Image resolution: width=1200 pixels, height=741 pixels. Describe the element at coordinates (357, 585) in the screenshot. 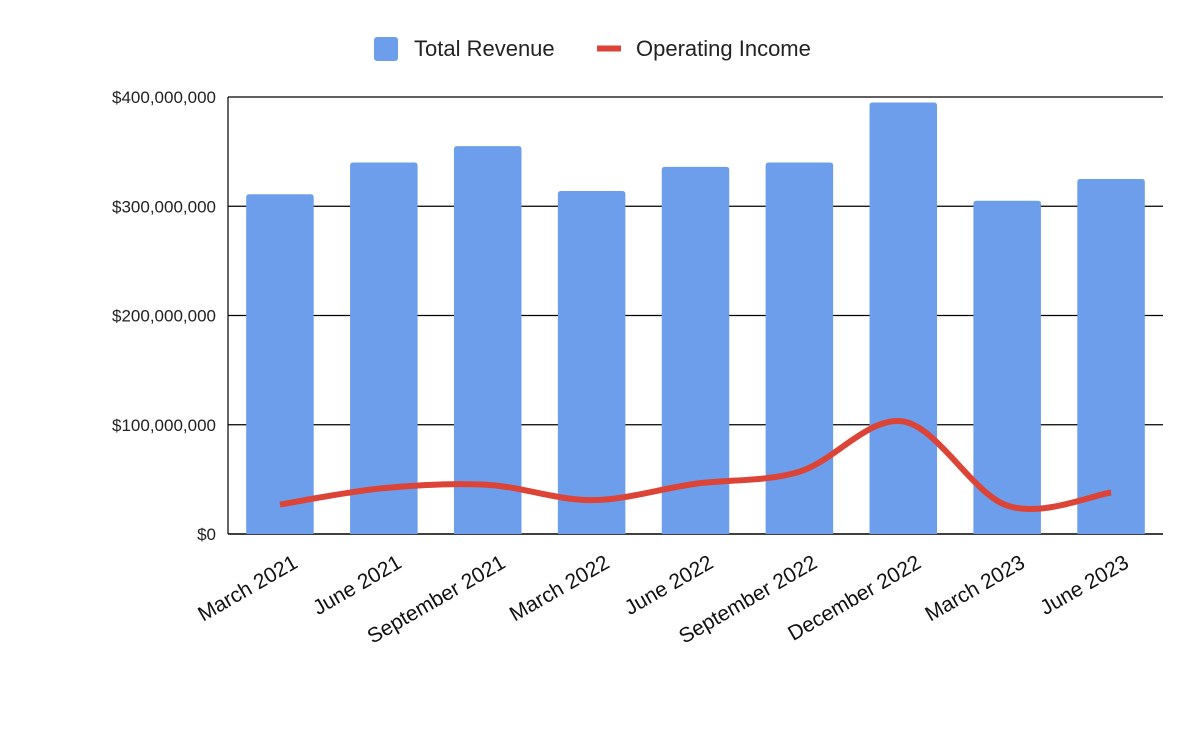

I see `x-tick-label: June 2021` at that location.